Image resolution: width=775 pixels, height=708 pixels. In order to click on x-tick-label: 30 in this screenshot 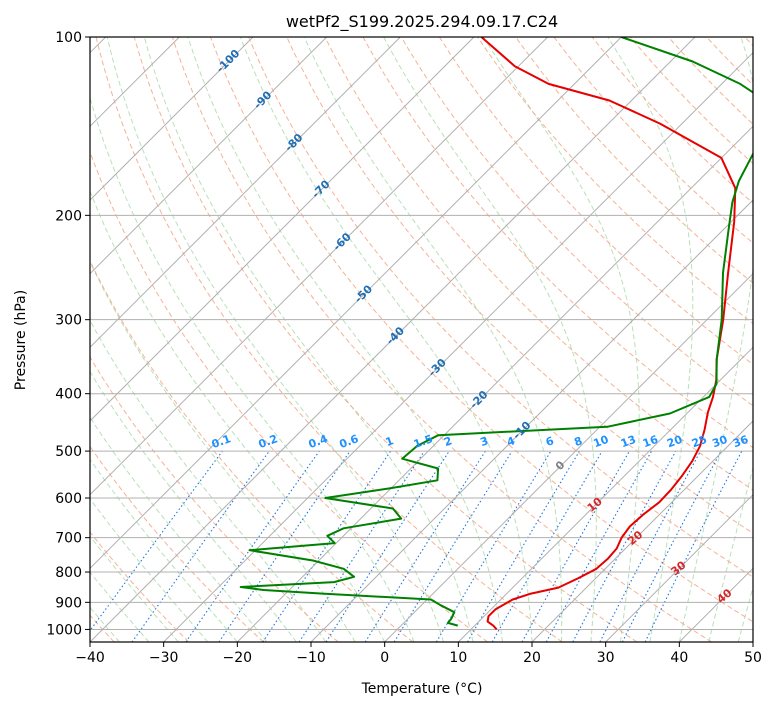, I will do `click(606, 658)`.